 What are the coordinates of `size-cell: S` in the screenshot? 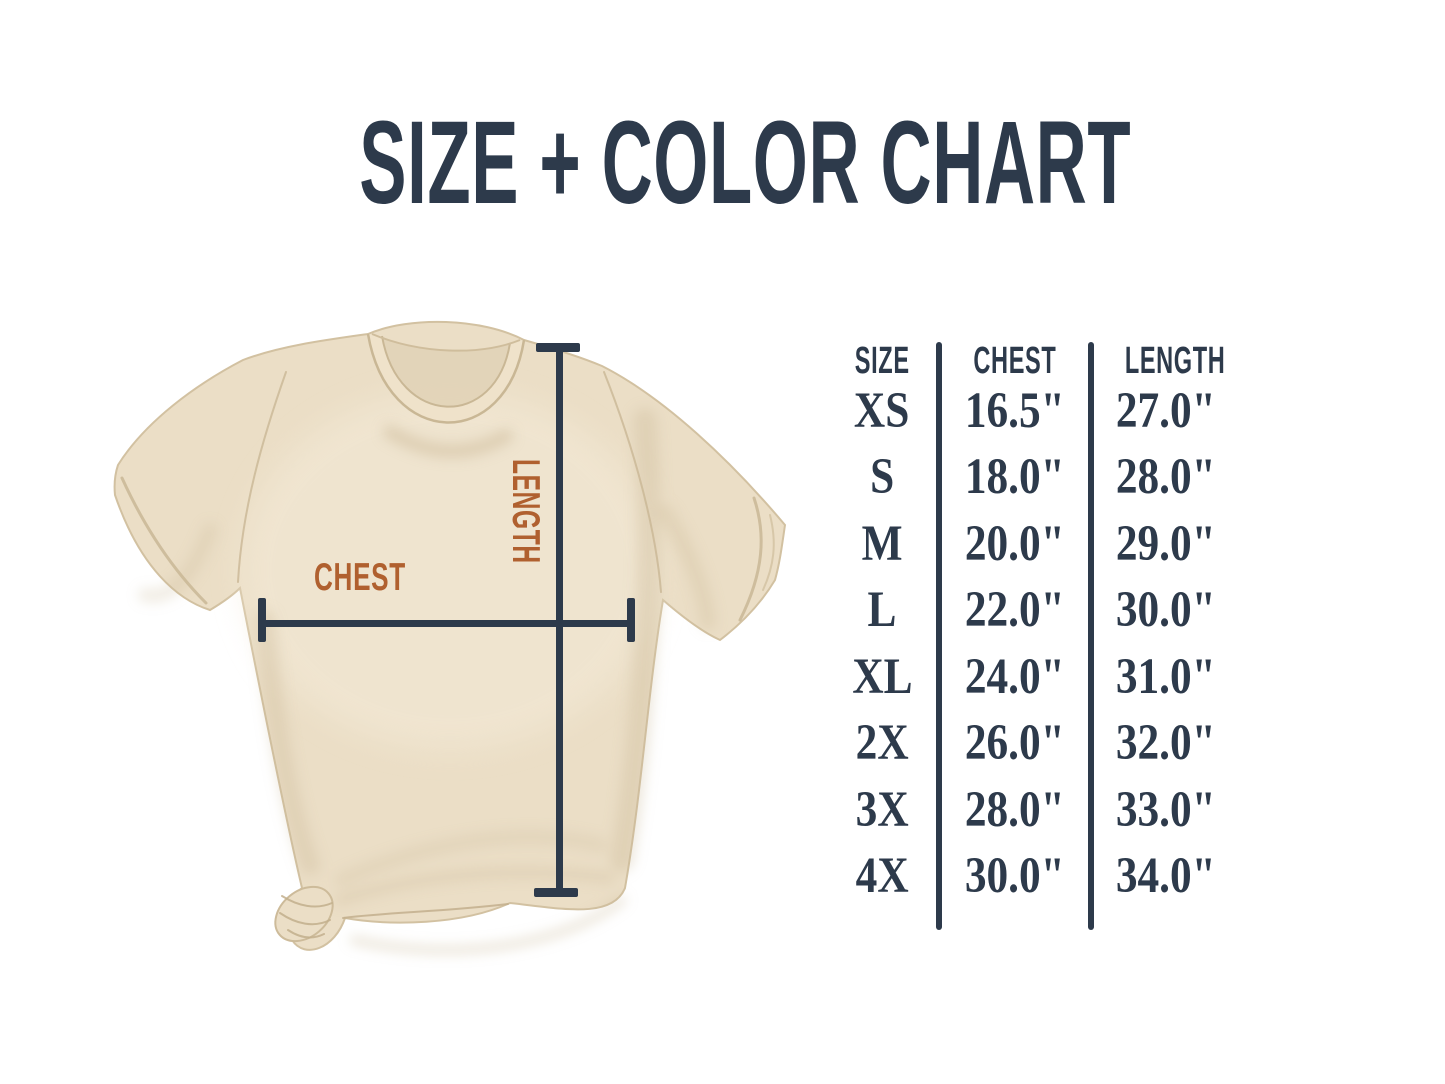 It's located at (882, 477).